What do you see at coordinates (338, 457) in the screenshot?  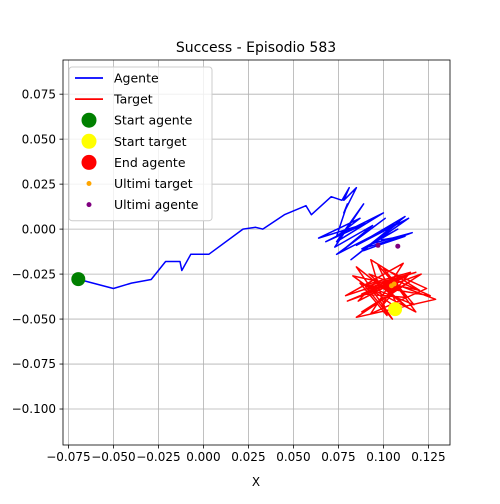 I see `x-tick-label: 0.075` at bounding box center [338, 457].